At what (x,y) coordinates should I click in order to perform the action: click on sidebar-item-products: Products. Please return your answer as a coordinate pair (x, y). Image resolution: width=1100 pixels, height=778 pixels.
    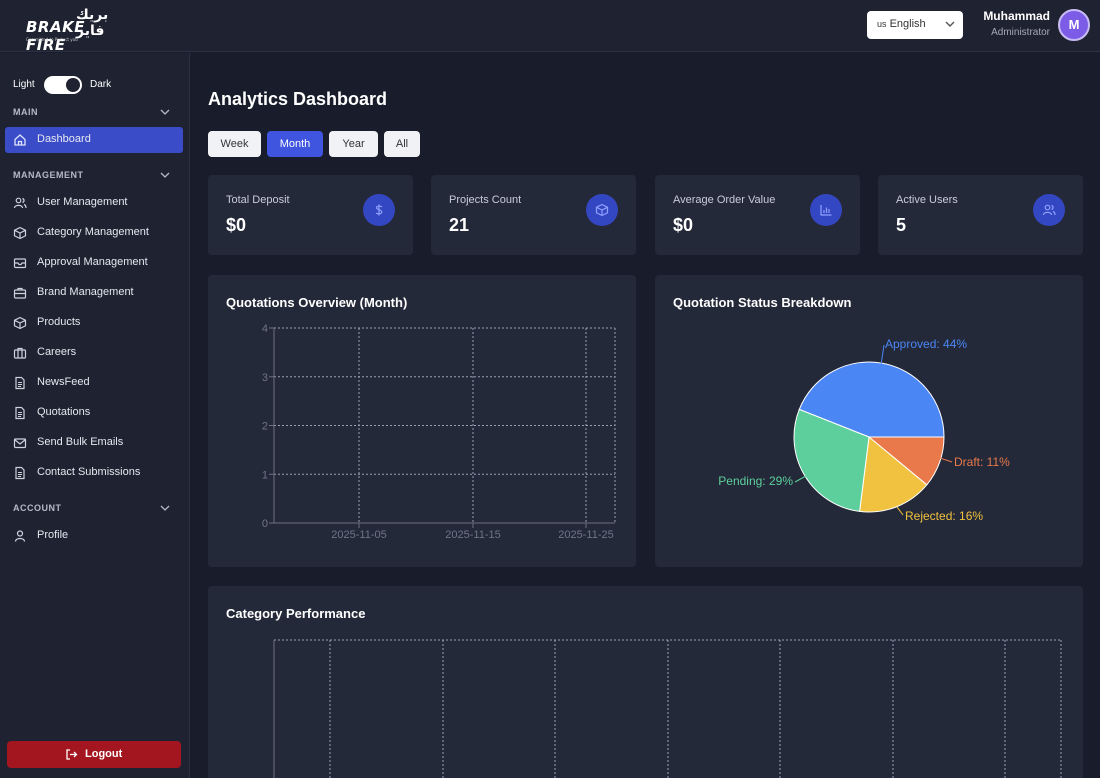
    Looking at the image, I should click on (94, 323).